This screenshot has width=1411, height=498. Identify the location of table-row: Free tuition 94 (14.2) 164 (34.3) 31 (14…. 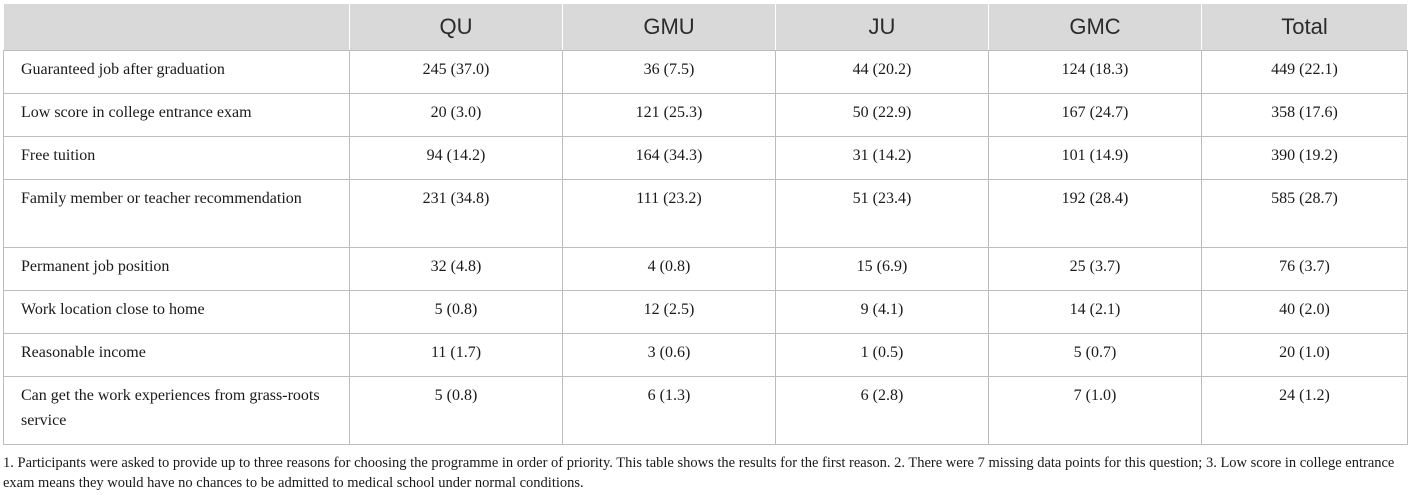
(705, 158).